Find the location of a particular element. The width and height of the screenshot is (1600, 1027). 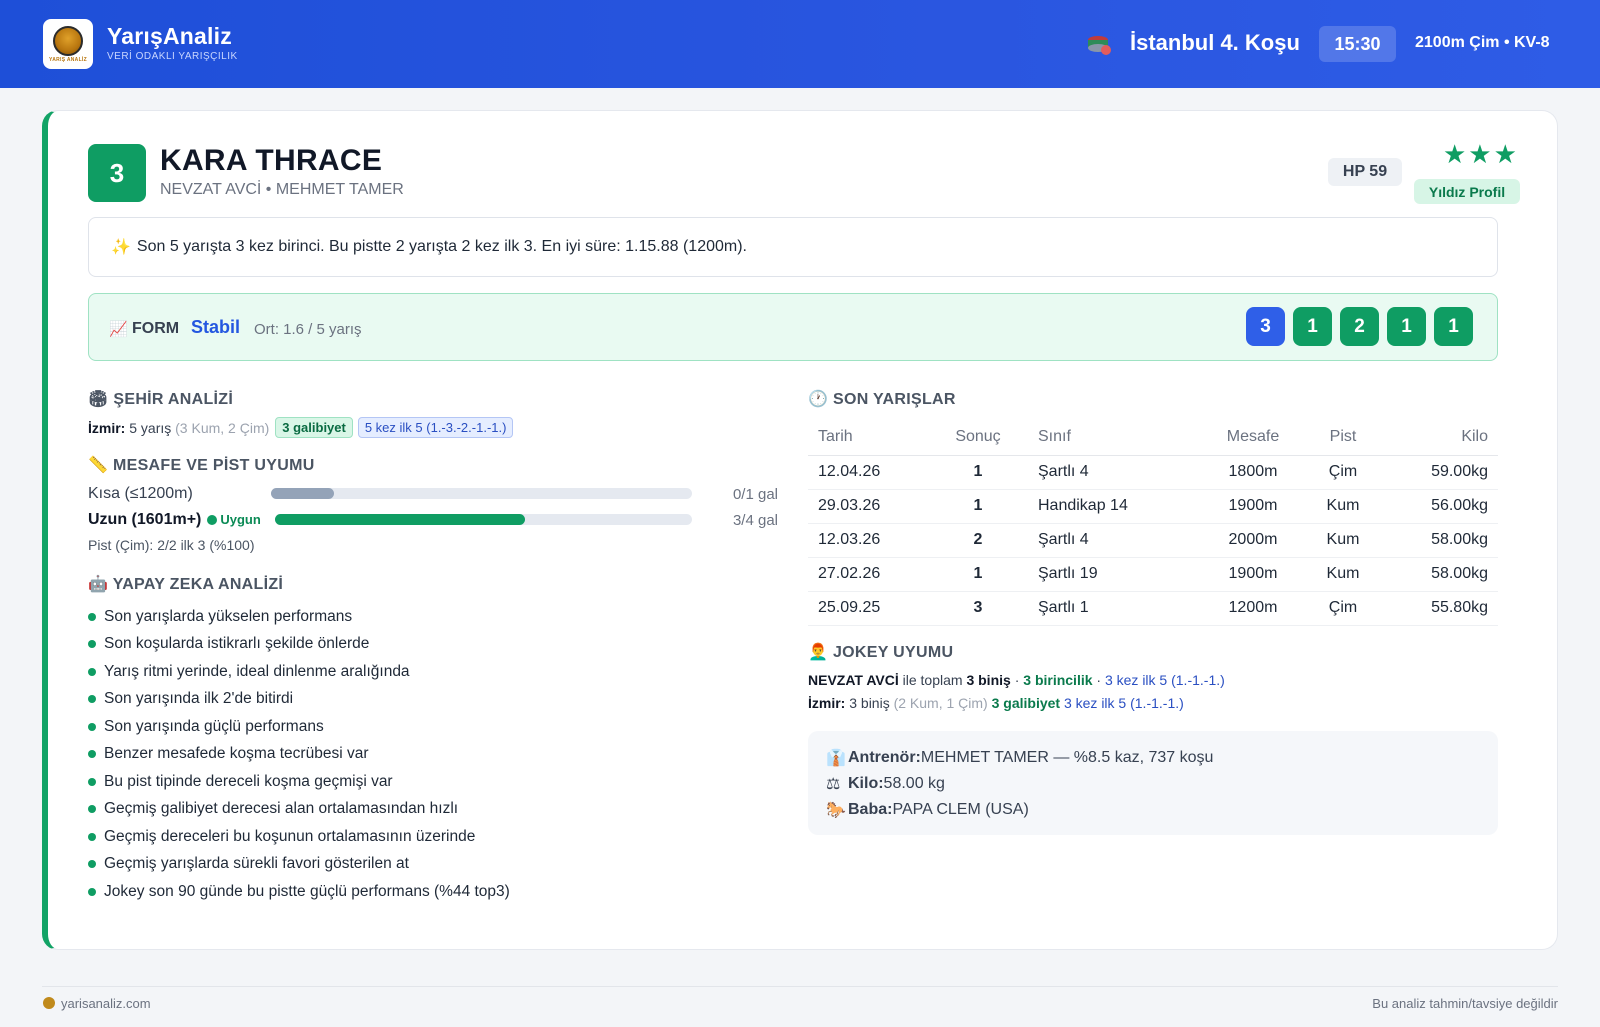

robot-icon: 🤖 is located at coordinates (98, 584).